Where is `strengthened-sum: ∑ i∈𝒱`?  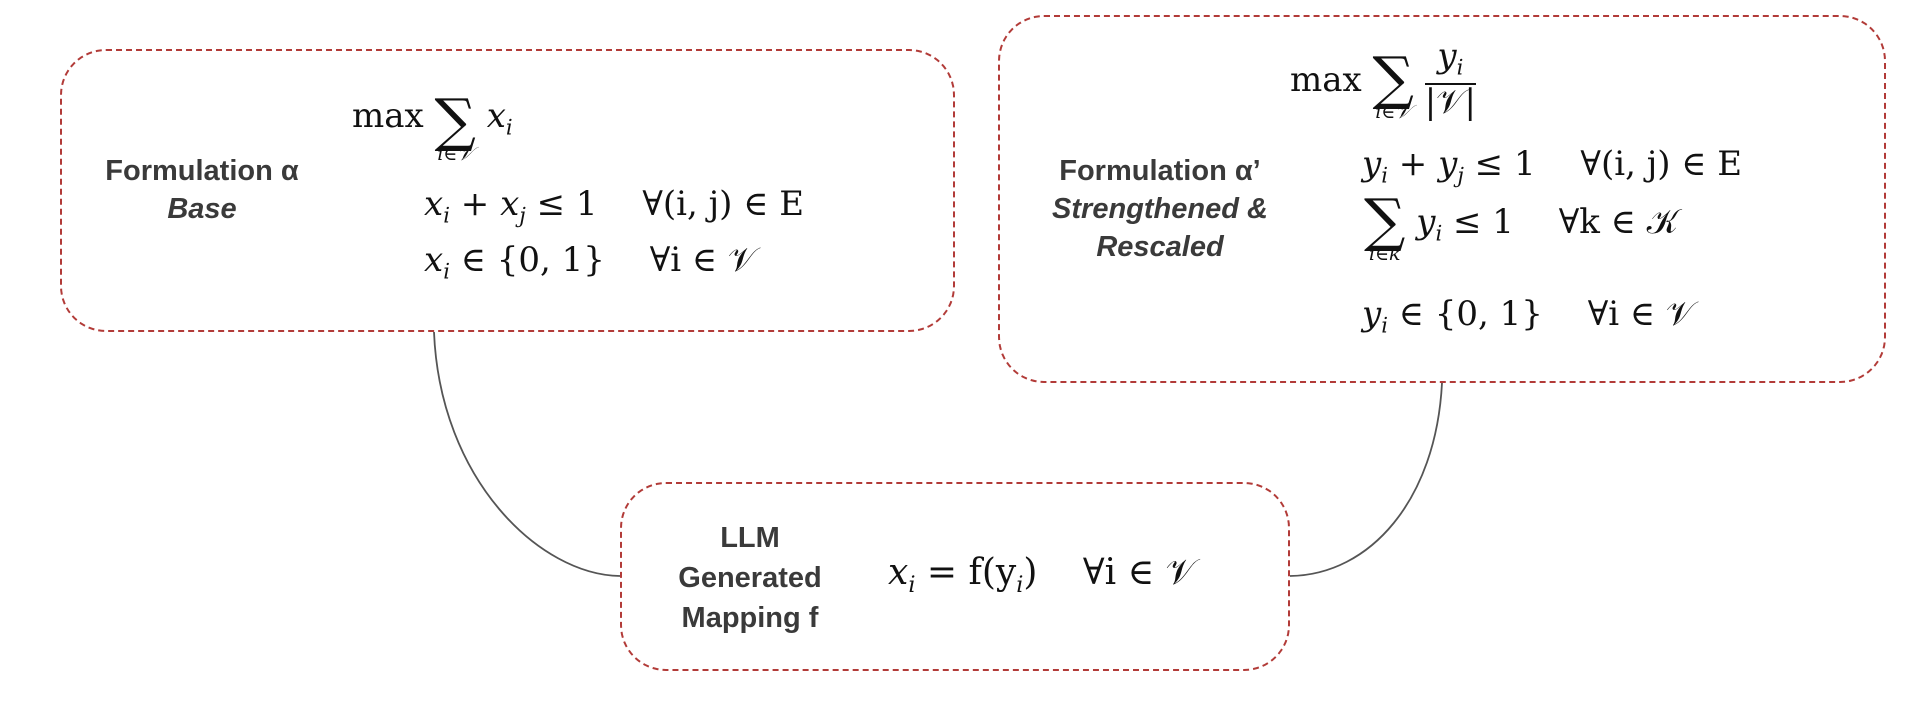 strengthened-sum: ∑ i∈𝒱 is located at coordinates (1393, 83).